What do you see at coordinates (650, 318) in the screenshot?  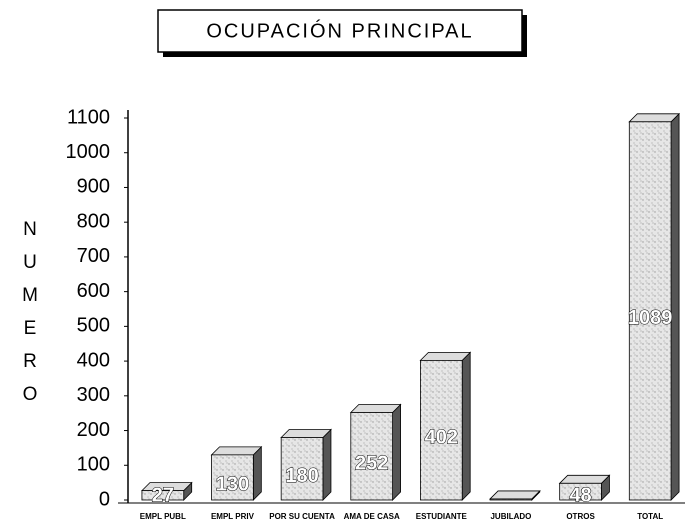 I see `data-label: 1089` at bounding box center [650, 318].